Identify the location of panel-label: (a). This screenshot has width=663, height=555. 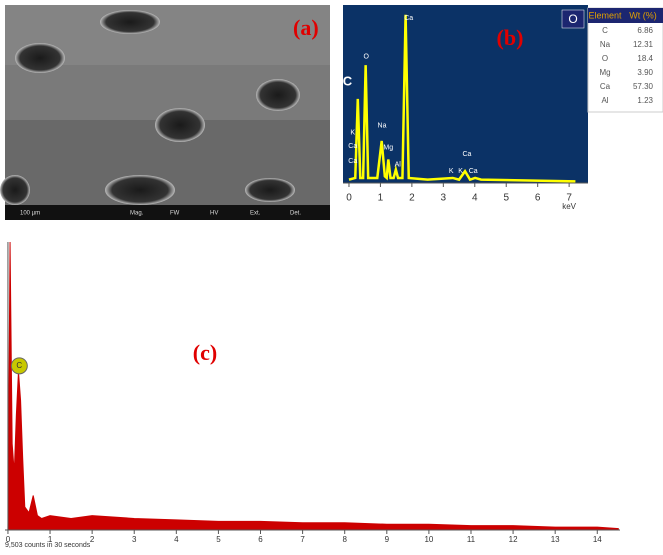
(306, 27).